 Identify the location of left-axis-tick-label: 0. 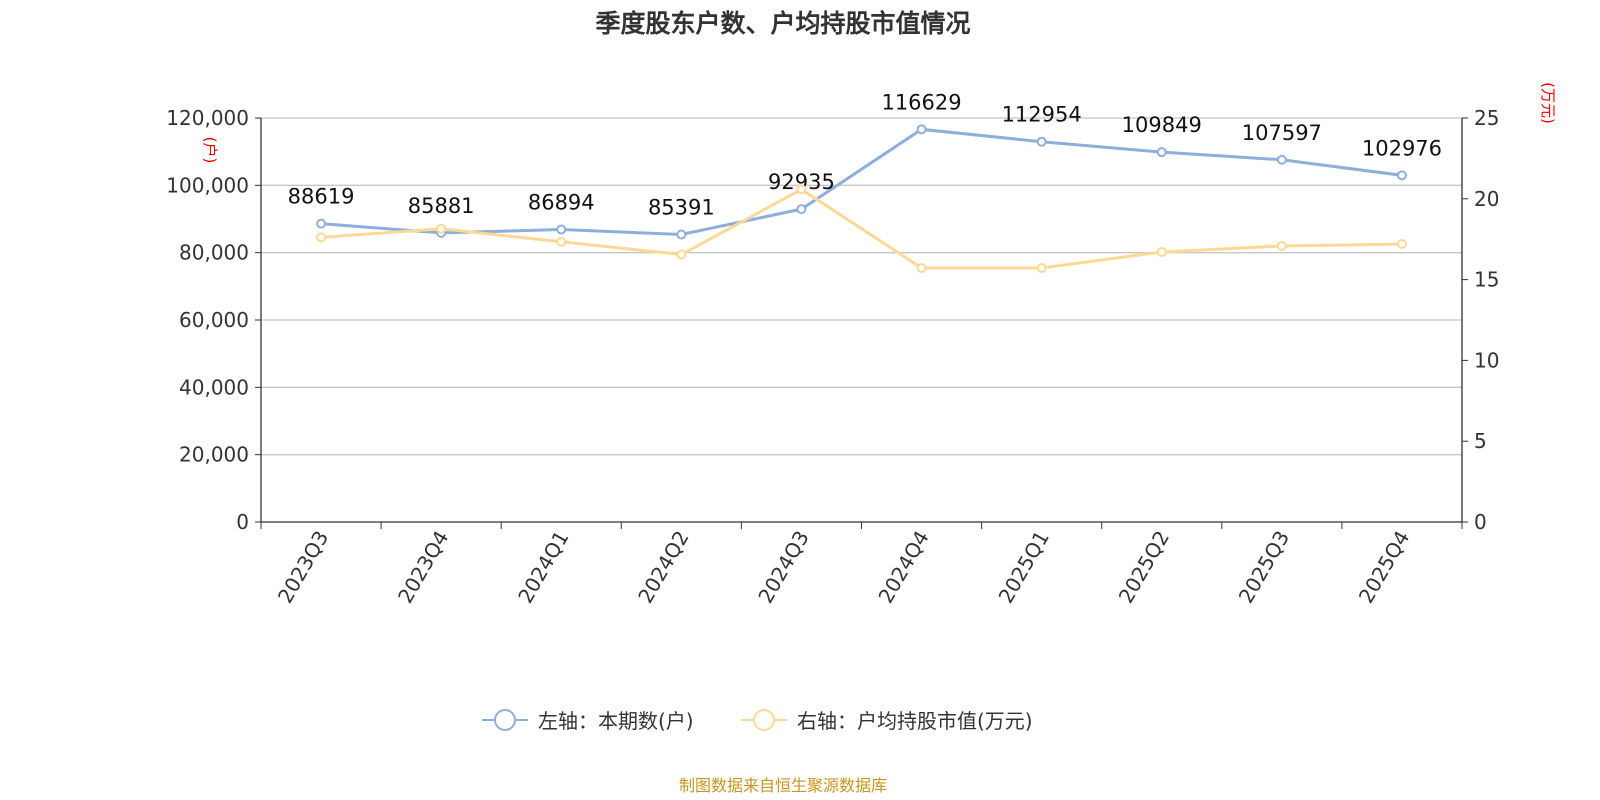
(242, 522).